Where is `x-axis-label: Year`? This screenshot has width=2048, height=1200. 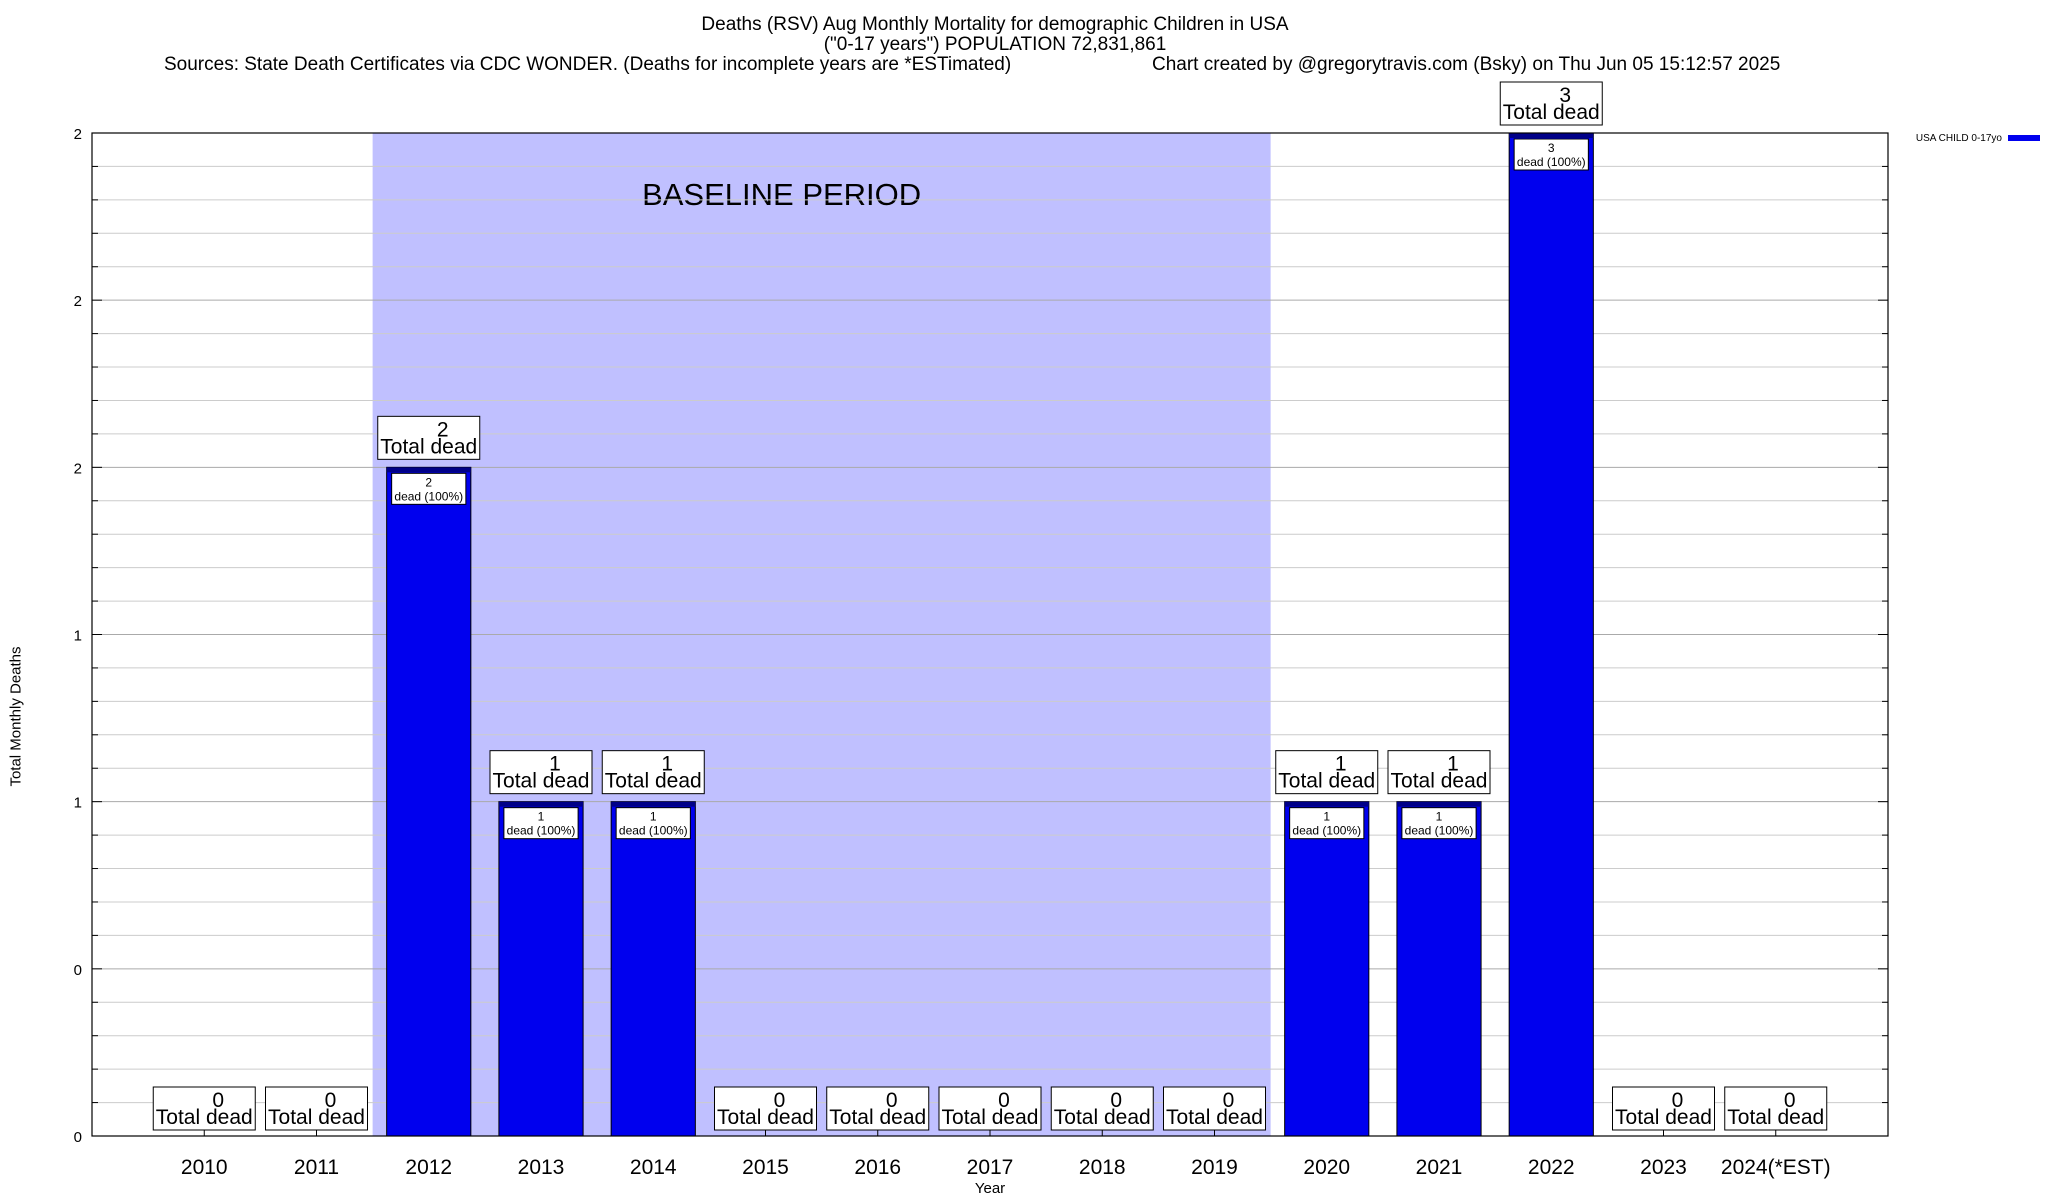 x-axis-label: Year is located at coordinates (990, 1188).